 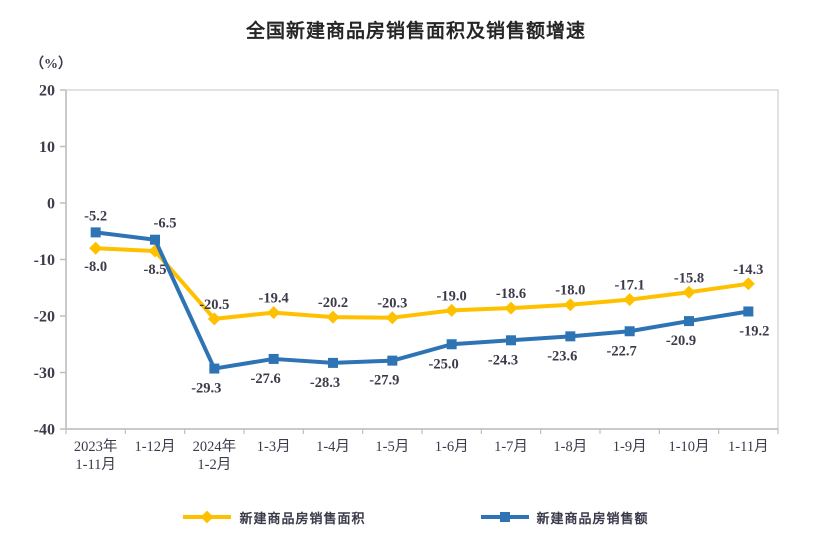 I want to click on svg-text: 1-9月, so click(x=630, y=447).